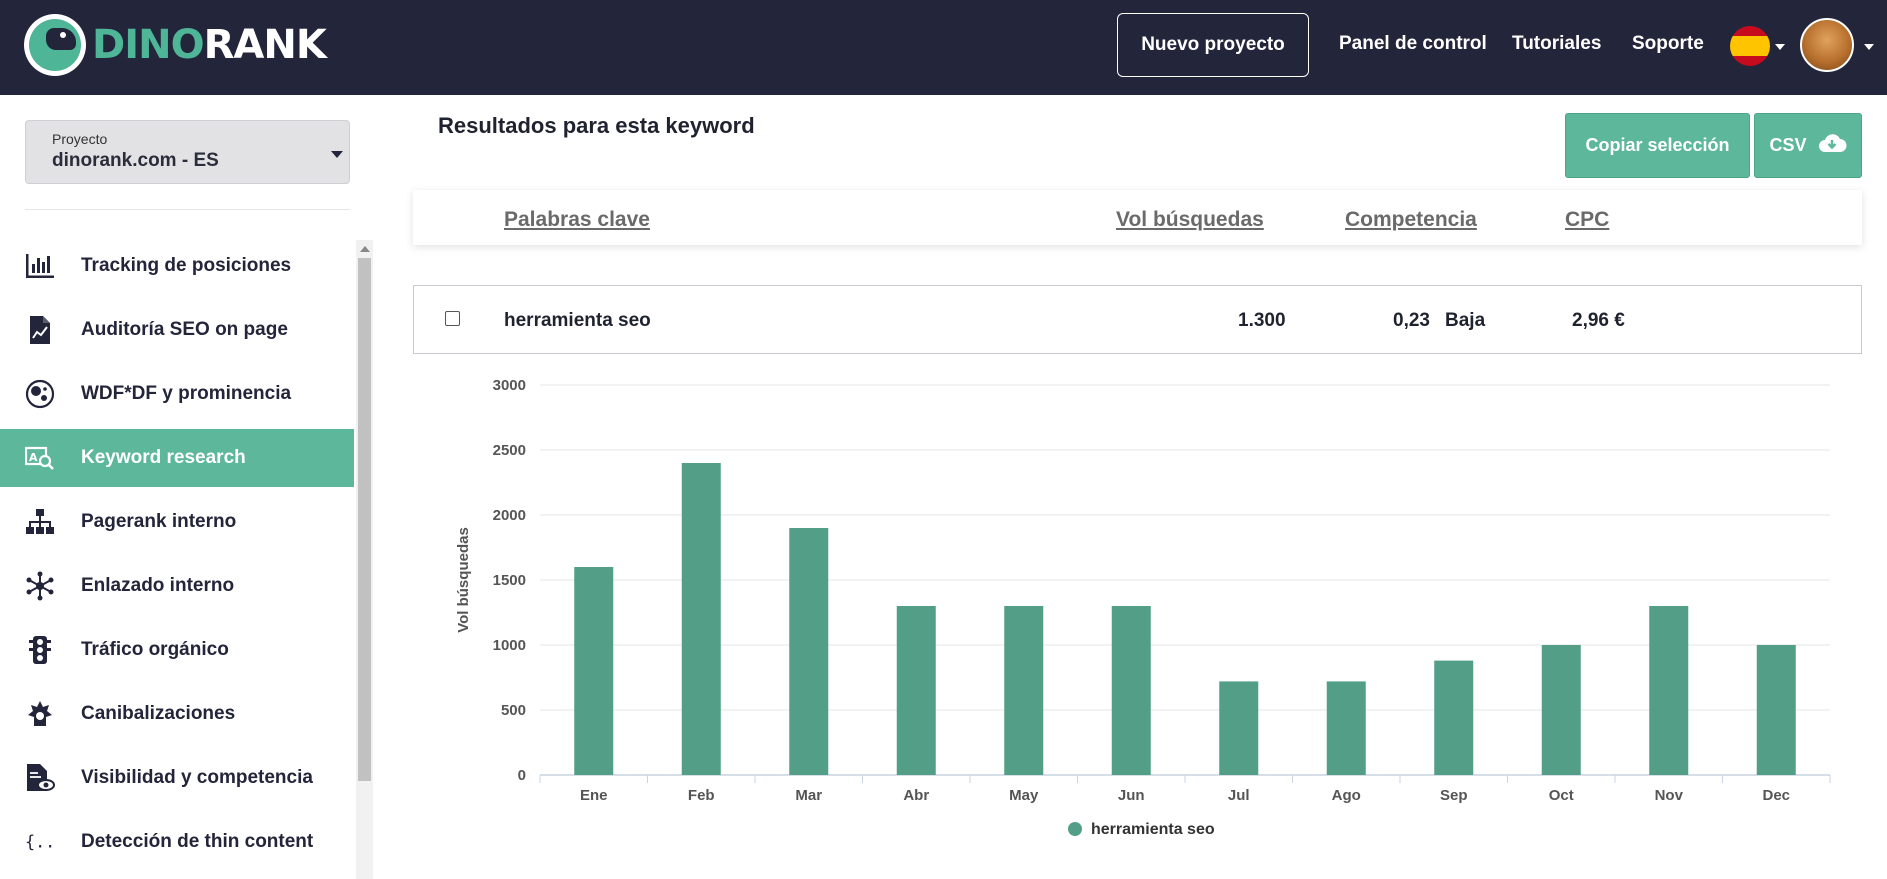  I want to click on nav-control-panel: Panel de control, so click(1413, 43).